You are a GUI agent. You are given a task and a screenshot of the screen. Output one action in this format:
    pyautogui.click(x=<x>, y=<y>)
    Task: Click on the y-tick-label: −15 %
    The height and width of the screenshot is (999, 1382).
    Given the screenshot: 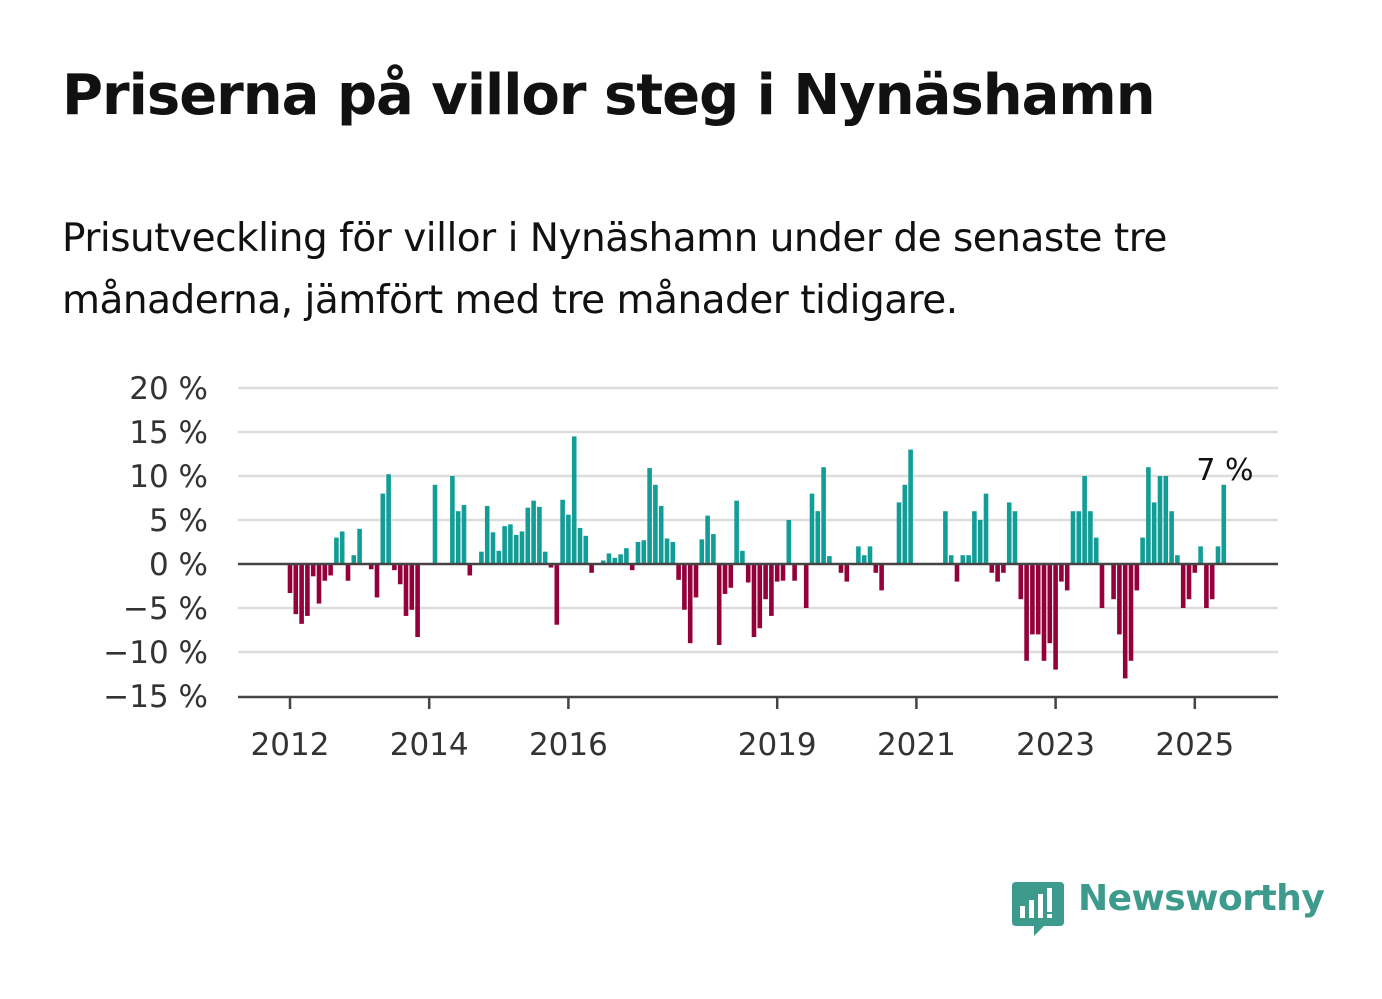 What is the action you would take?
    pyautogui.click(x=155, y=697)
    